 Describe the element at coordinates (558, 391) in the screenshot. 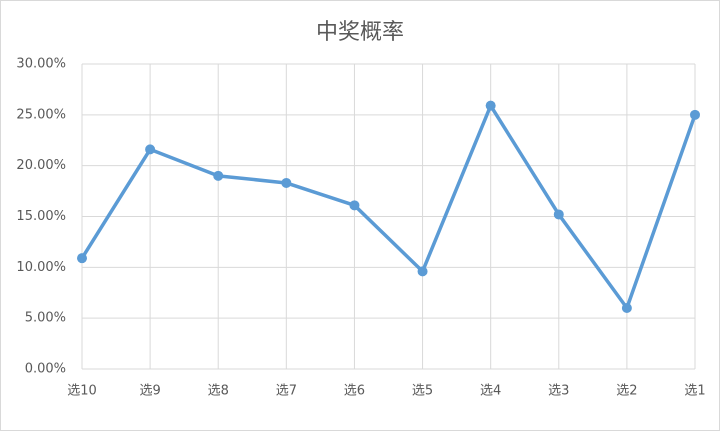

I see `x-tick-label: 选3` at that location.